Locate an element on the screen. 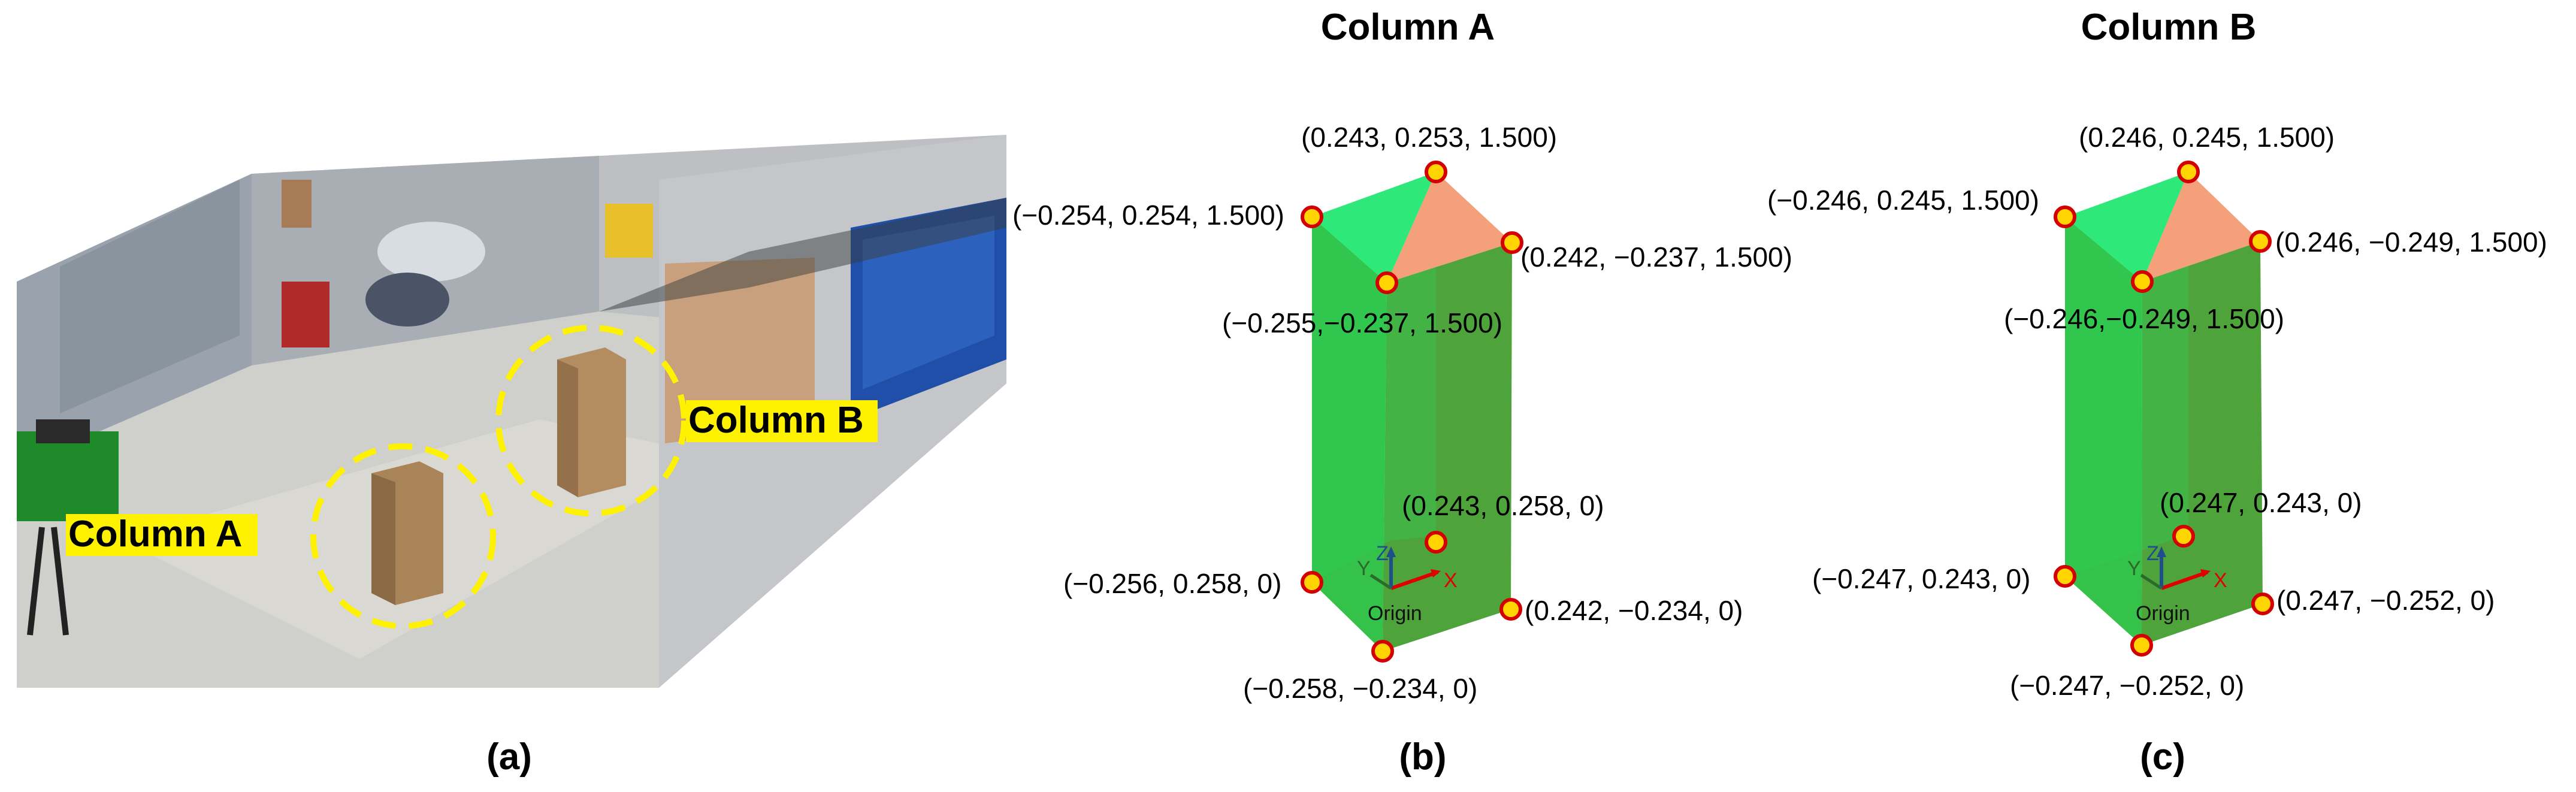 The width and height of the screenshot is (2576, 792). label-top-front-left: (−0.246,−0.249, 1.500) is located at coordinates (2144, 318).